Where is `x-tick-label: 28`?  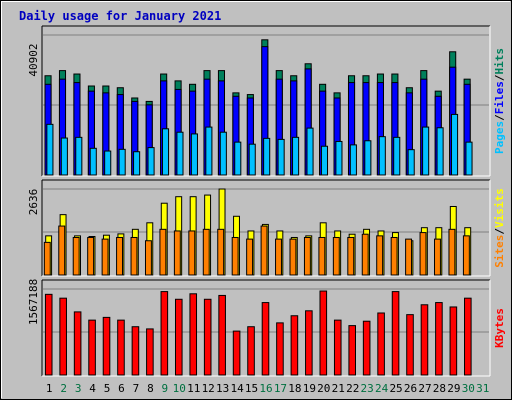
x-tick-label: 28 is located at coordinates (439, 388).